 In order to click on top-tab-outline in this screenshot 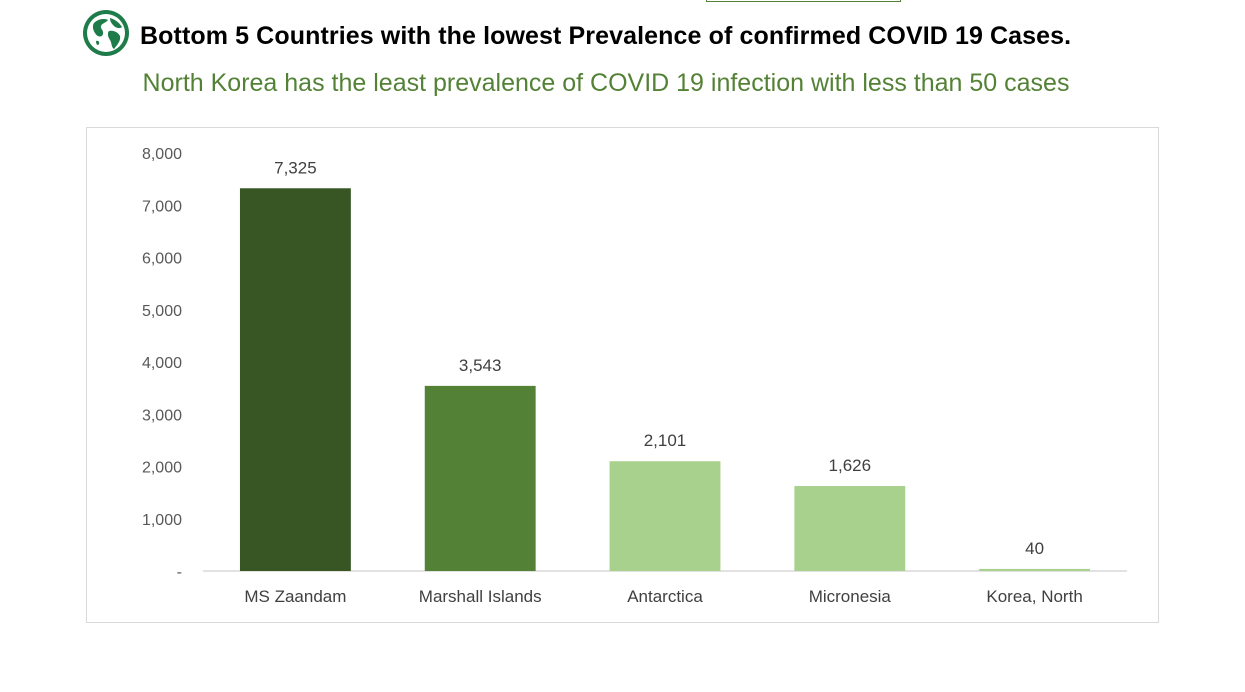, I will do `click(803, 1)`.